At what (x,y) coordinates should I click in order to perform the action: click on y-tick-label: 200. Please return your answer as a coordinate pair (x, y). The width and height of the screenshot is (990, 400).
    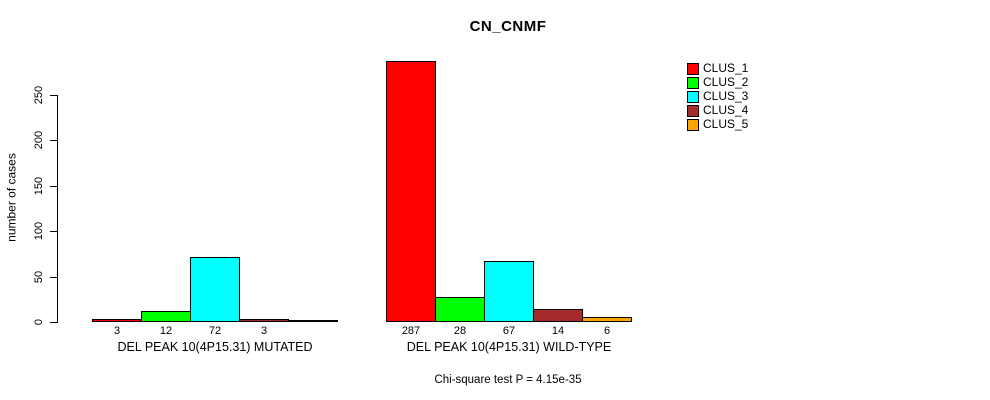
    Looking at the image, I should click on (39, 140).